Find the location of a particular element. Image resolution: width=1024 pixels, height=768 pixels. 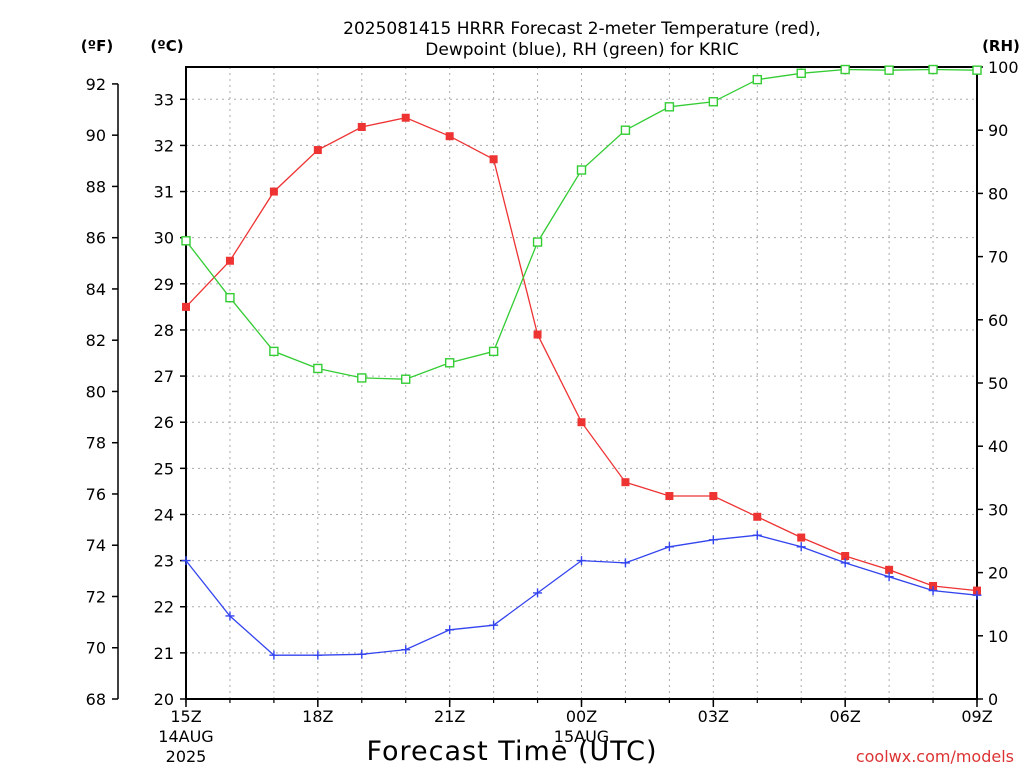

rh-tick-label: 90 is located at coordinates (998, 130).